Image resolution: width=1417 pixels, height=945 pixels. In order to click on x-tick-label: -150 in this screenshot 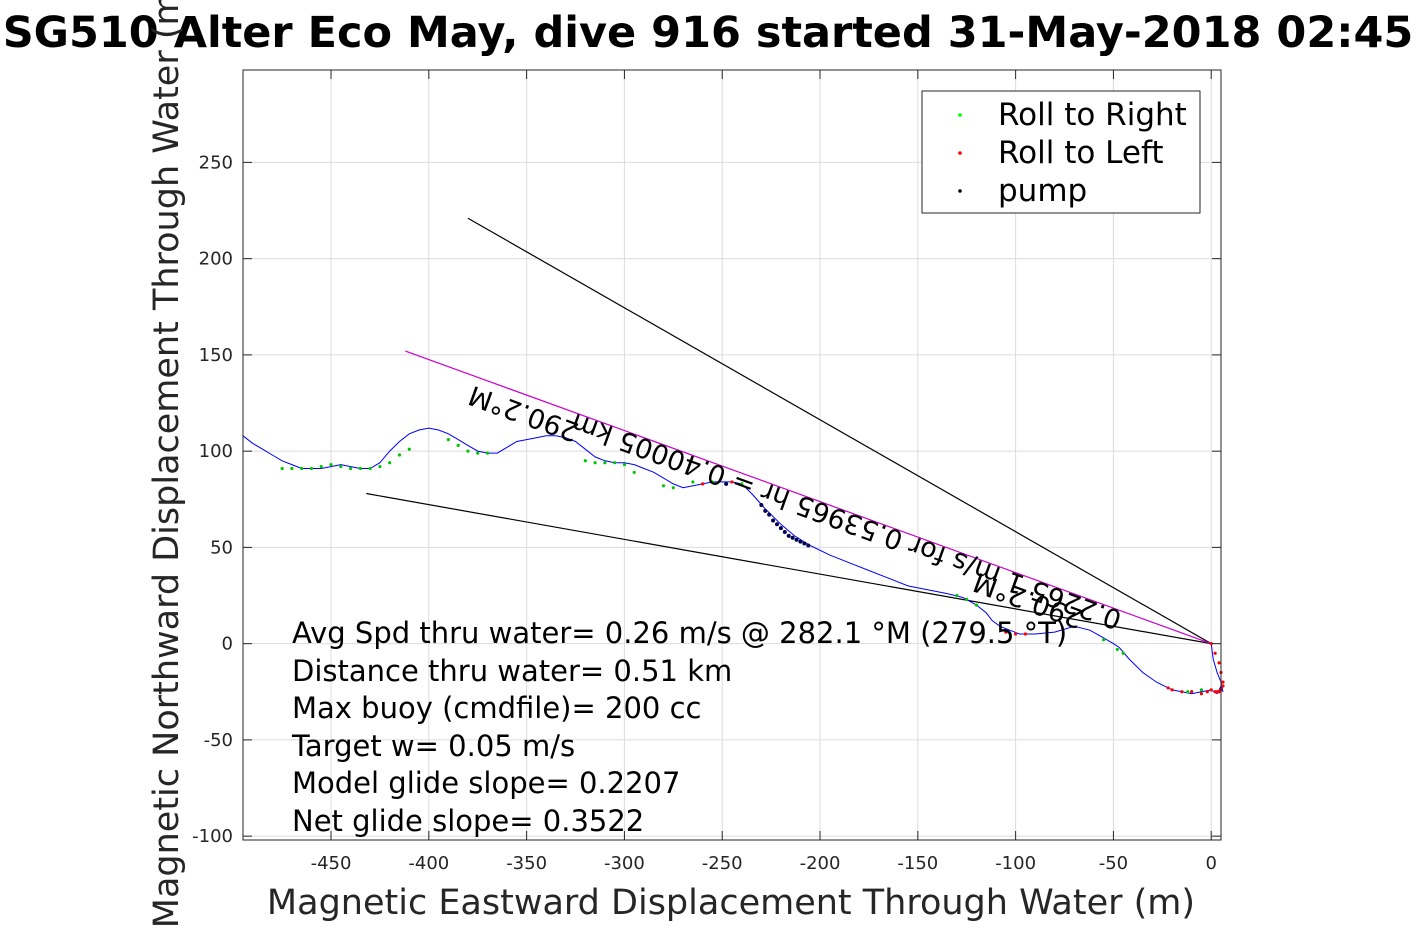, I will do `click(917, 863)`.